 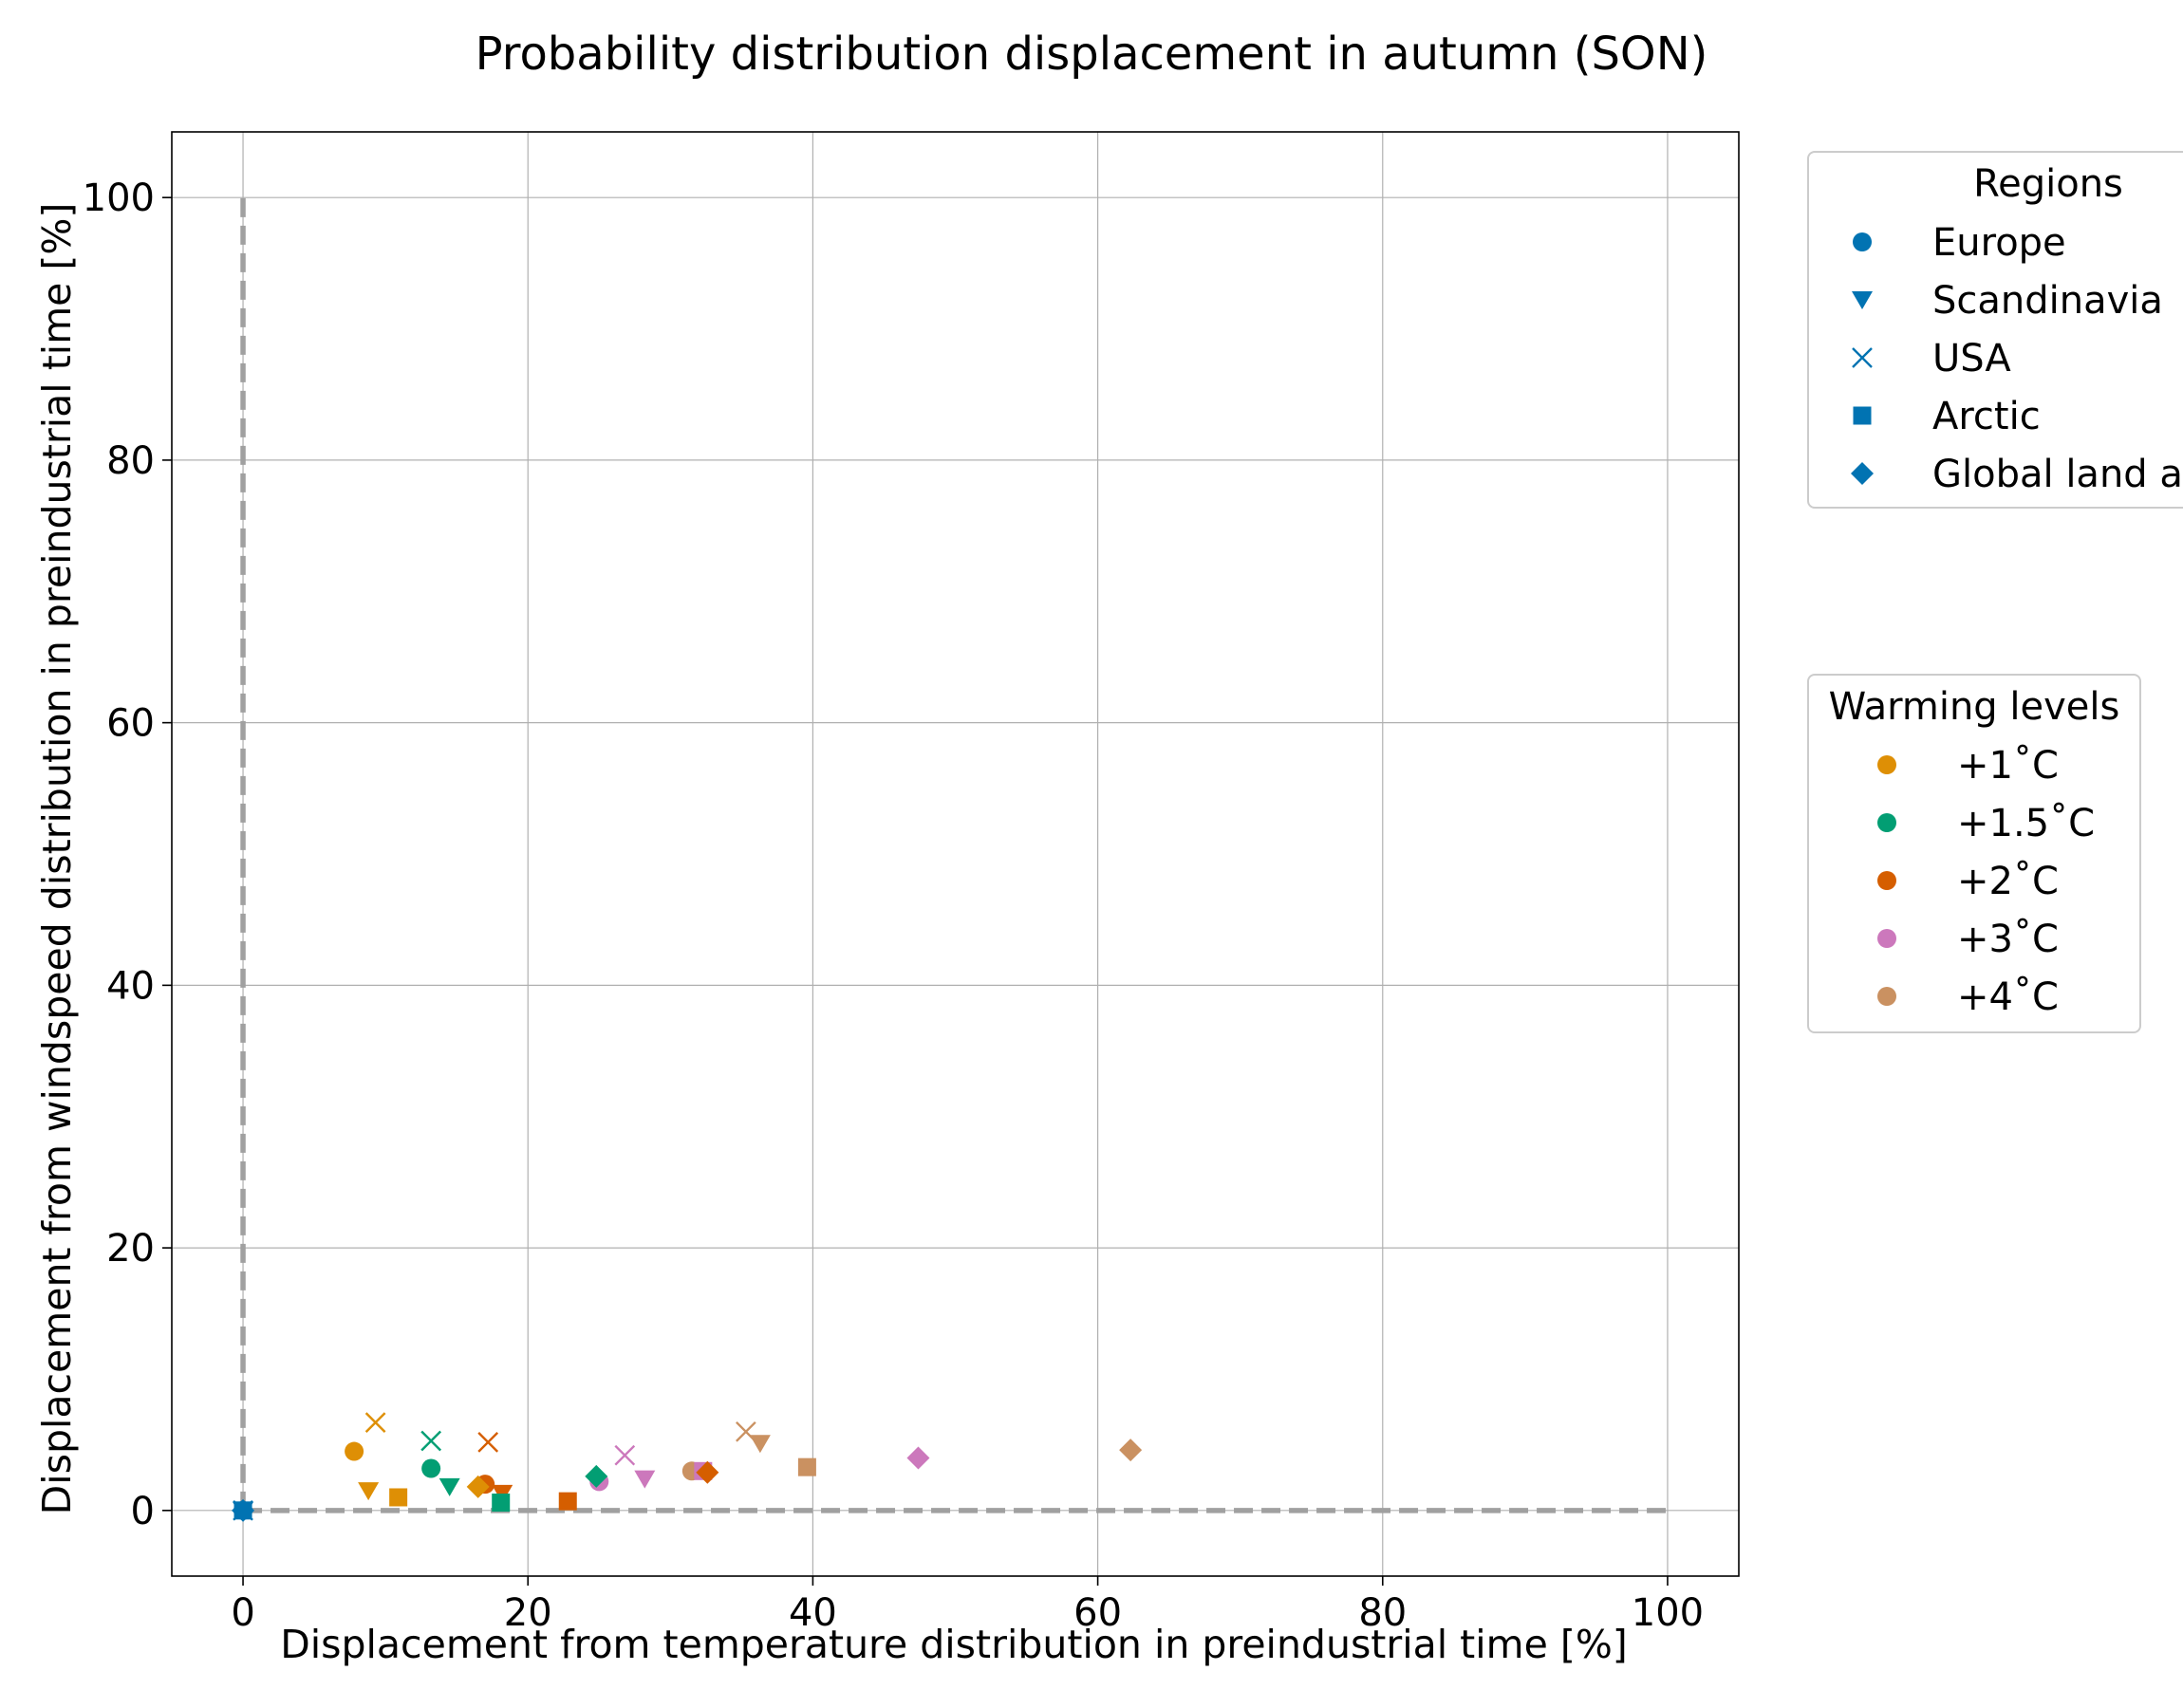 What do you see at coordinates (2008, 997) in the screenshot?
I see `legend-label-4-c: +4˚C` at bounding box center [2008, 997].